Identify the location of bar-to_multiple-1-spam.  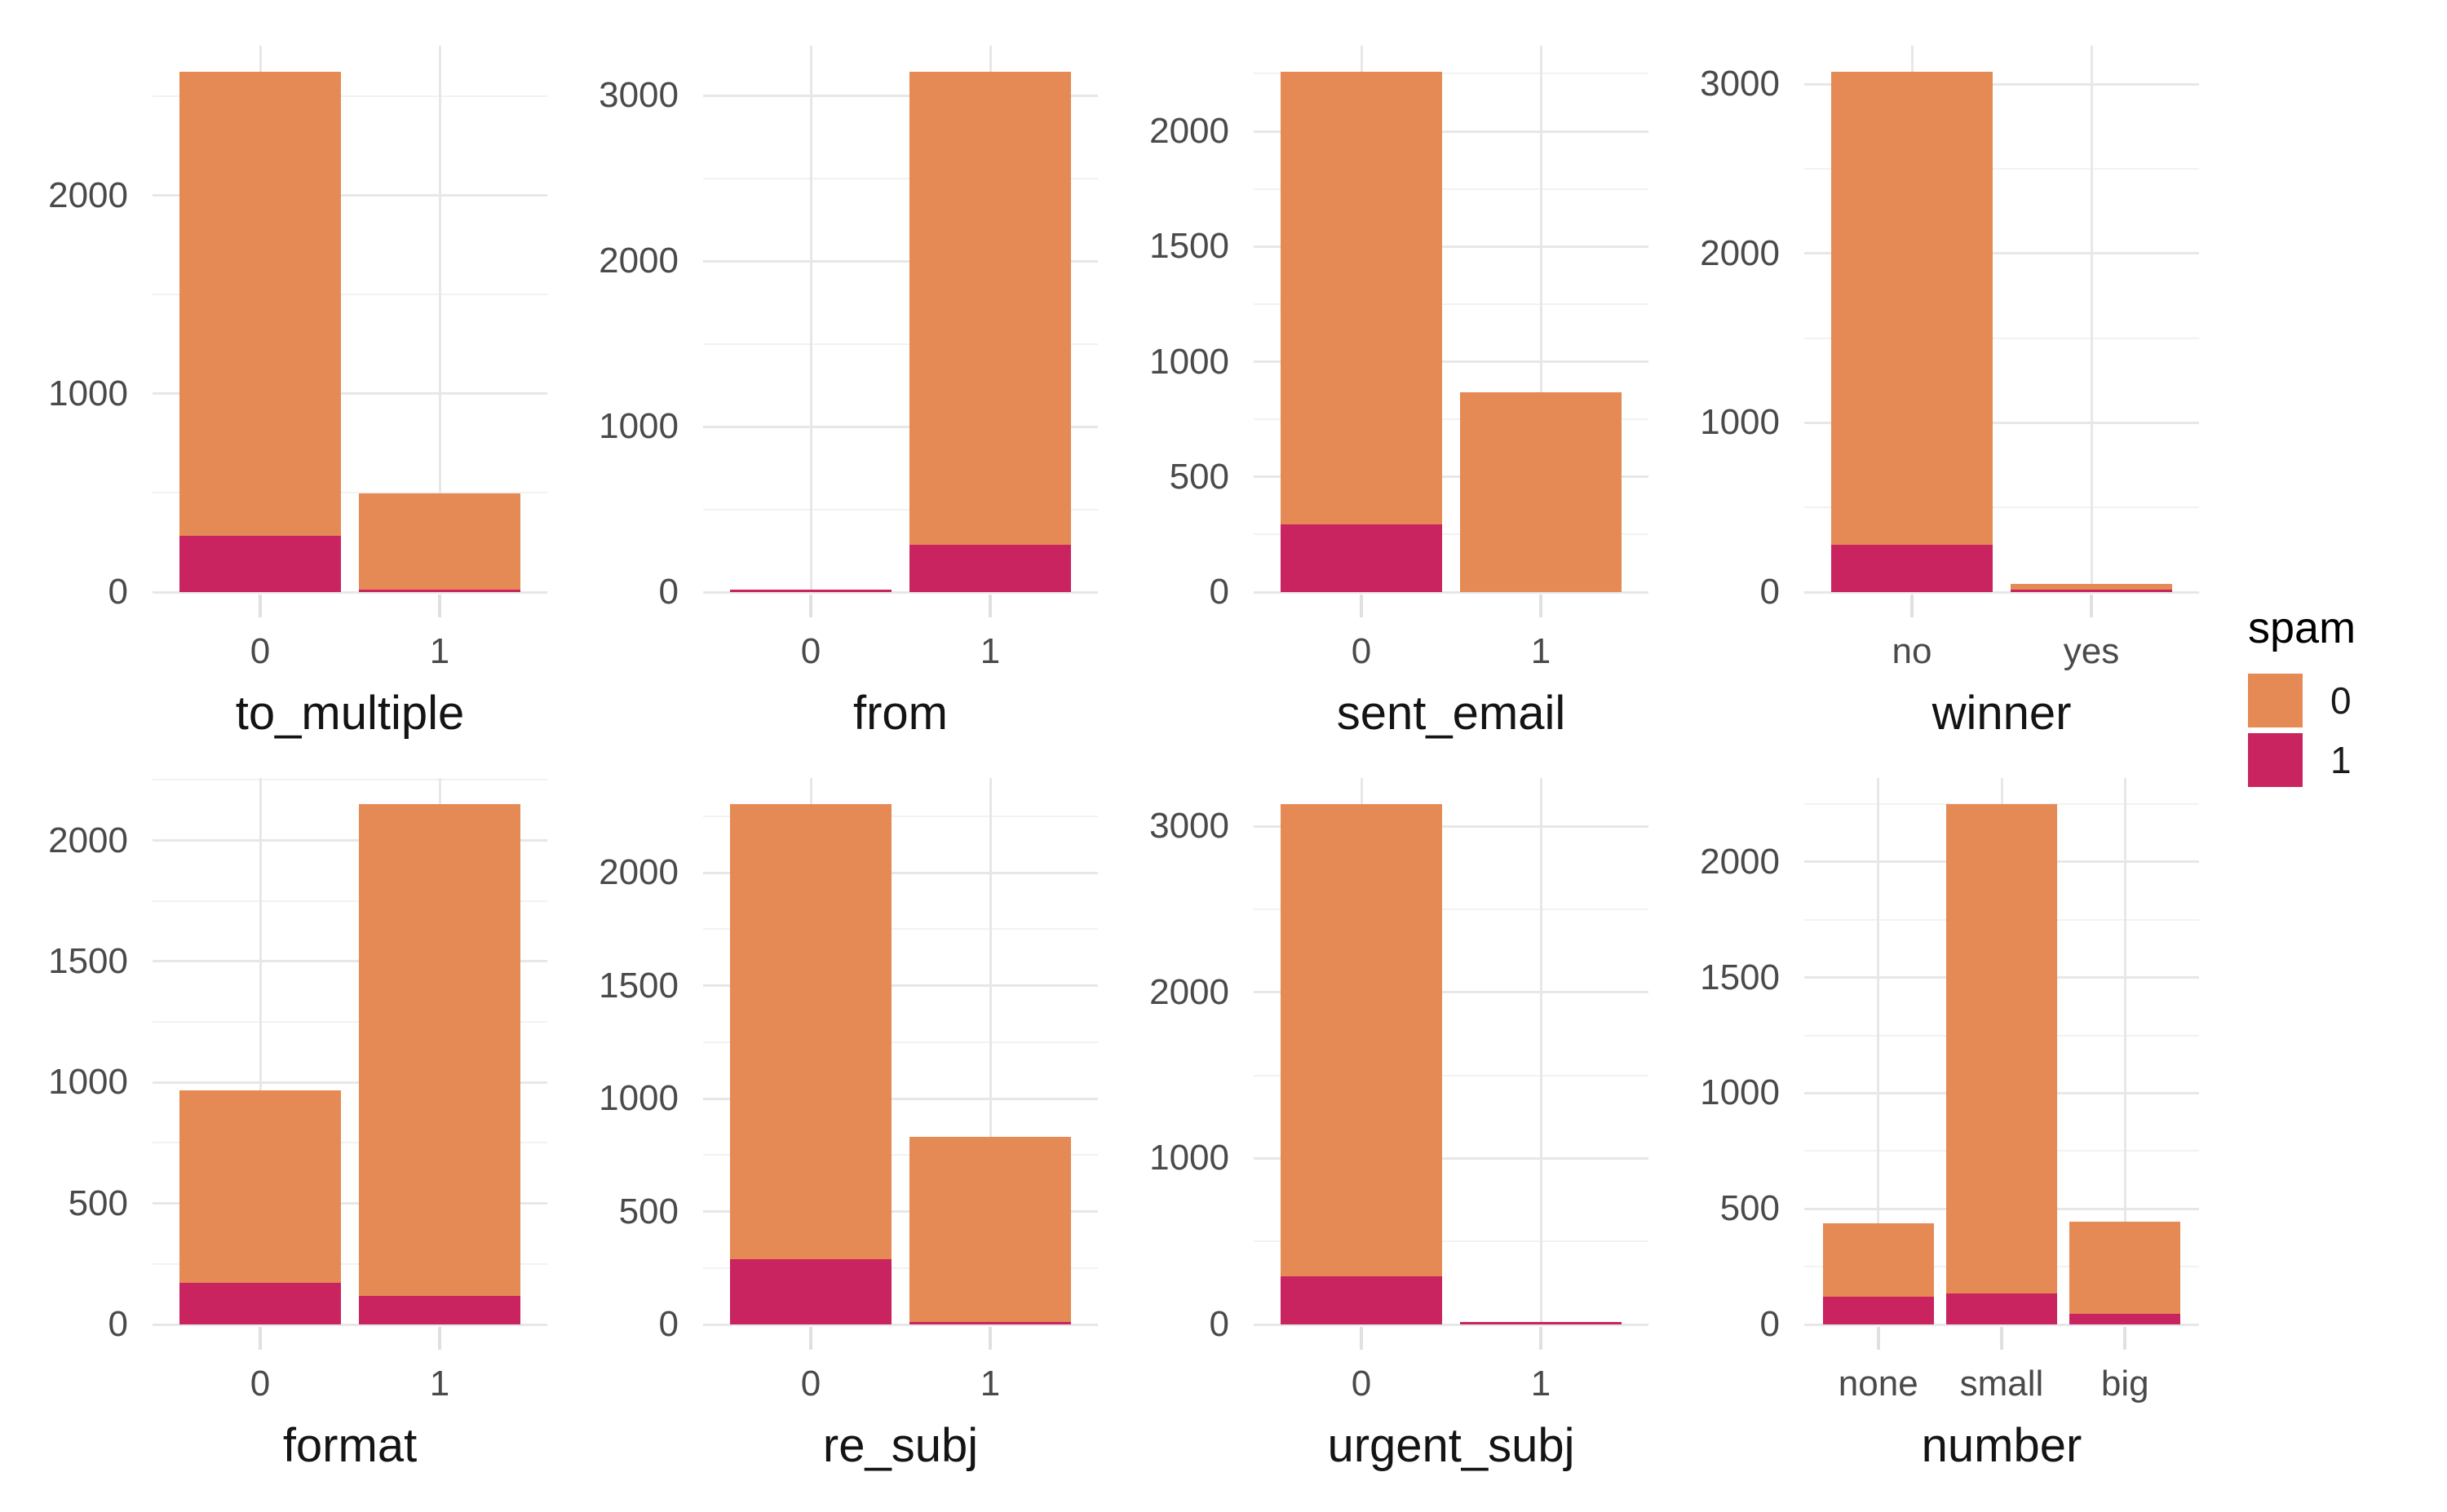
(439, 591).